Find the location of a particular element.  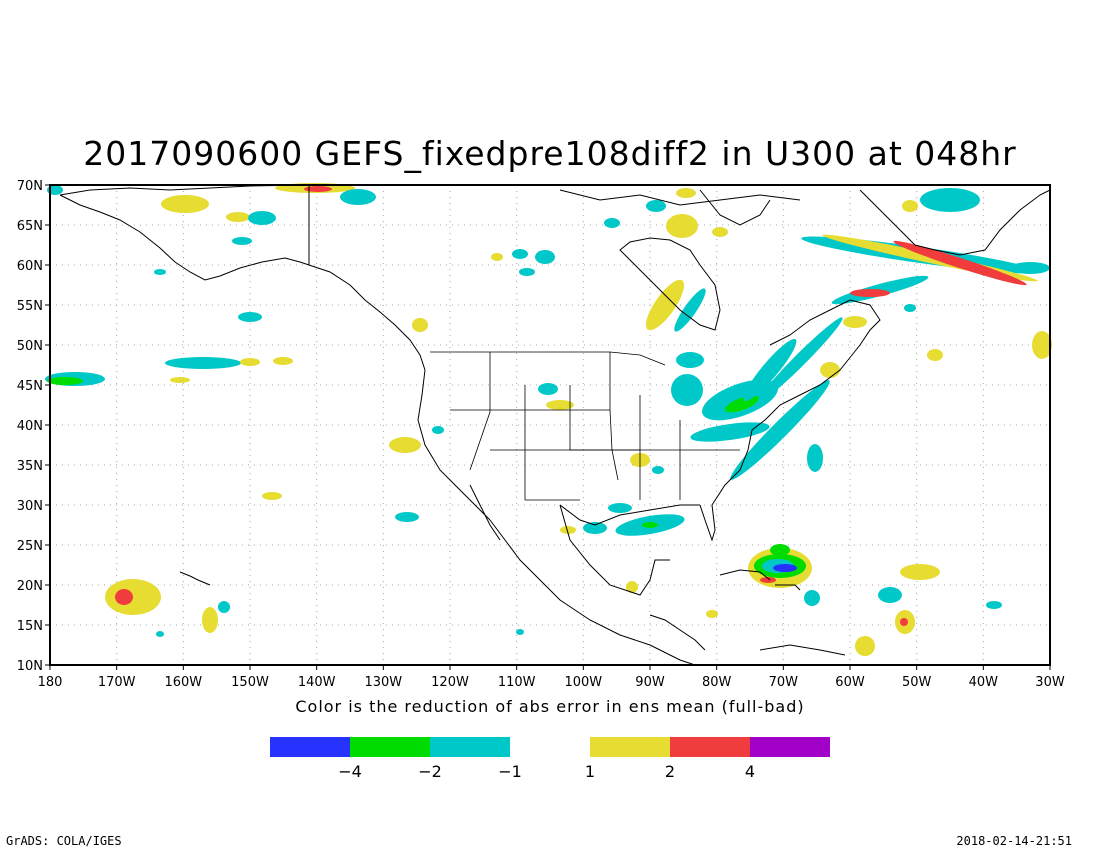

latitude-labels: 70N 65N 60N 55N 50N 45N 40N 35N 30N 25N 20N 15N 10N is located at coordinates (30, 426).